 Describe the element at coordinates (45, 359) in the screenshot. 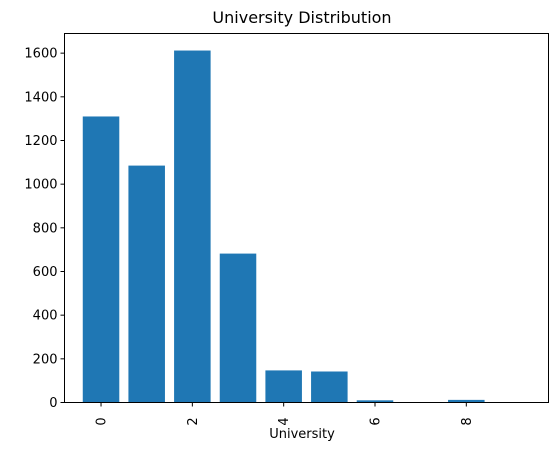

I see `y-tick-label: 200` at that location.